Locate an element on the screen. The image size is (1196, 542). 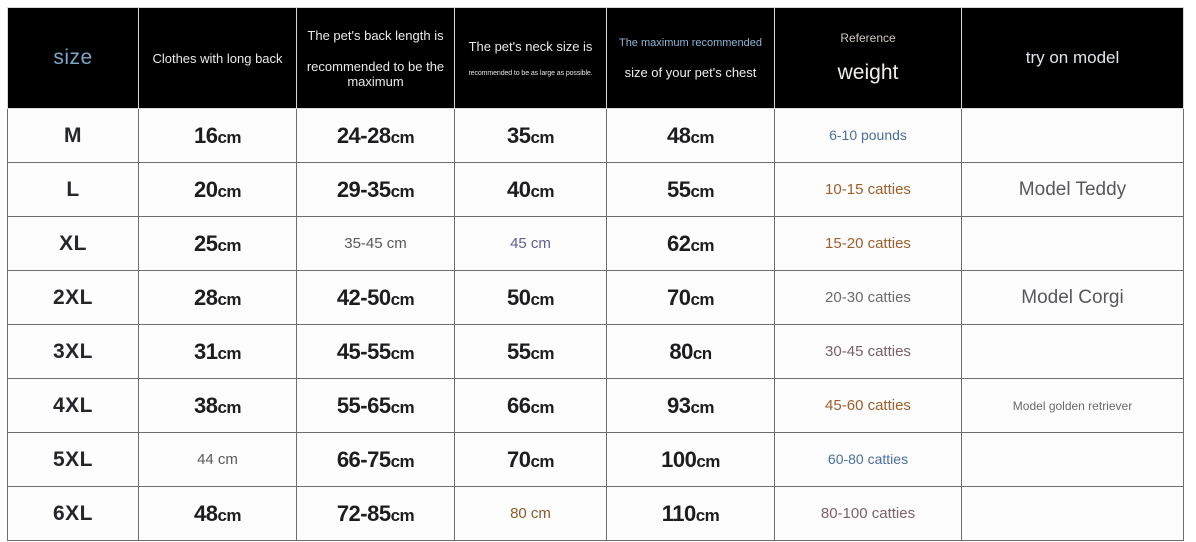
cell-back: 28cm is located at coordinates (217, 297).